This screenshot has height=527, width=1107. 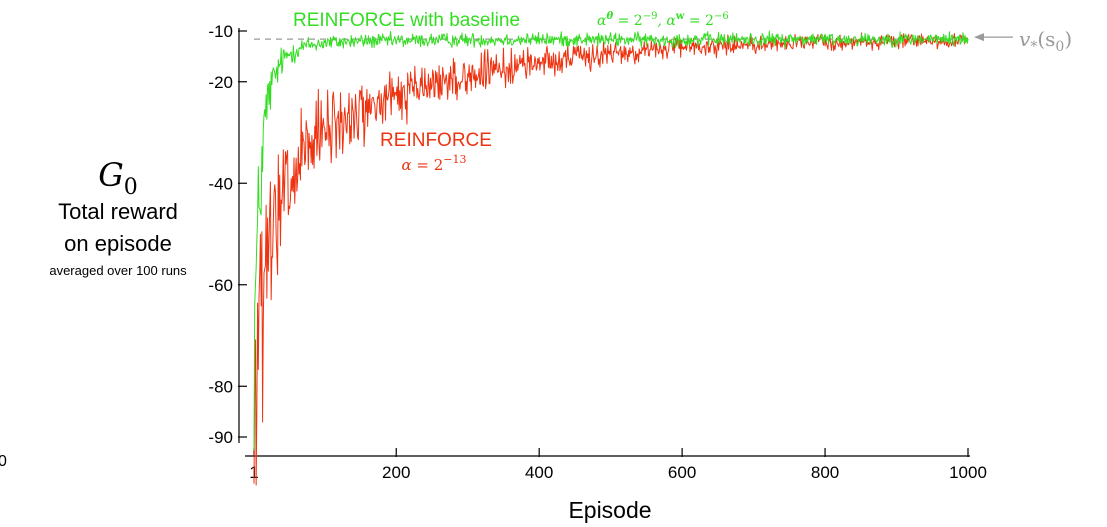 I want to click on ref-symbol-sub: *, so click(x=1033, y=47).